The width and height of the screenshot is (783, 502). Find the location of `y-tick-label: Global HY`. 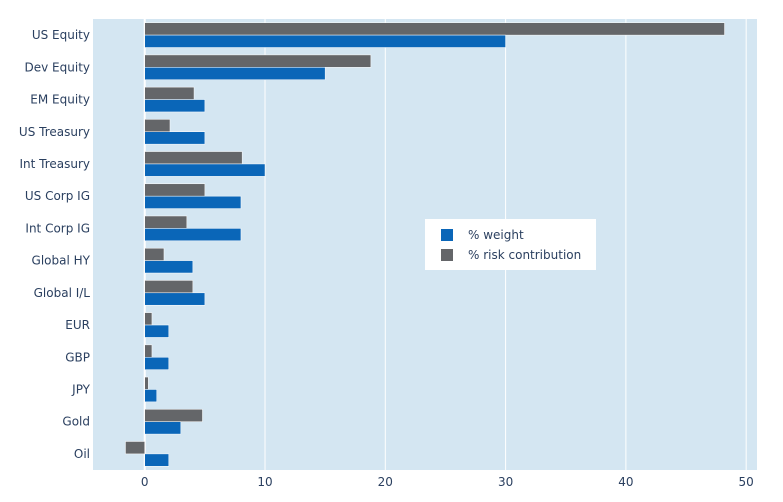

y-tick-label: Global HY is located at coordinates (61, 261).